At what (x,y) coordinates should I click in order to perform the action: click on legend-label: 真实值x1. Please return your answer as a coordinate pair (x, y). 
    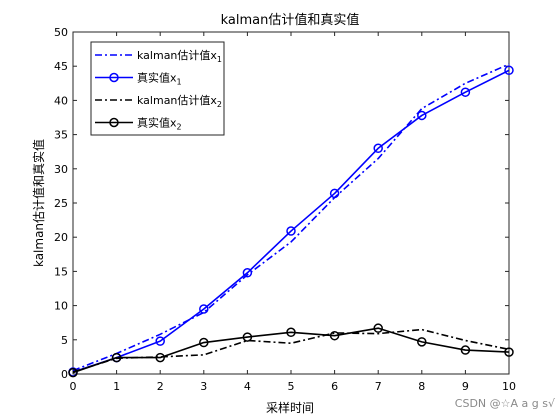
    Looking at the image, I should click on (159, 79).